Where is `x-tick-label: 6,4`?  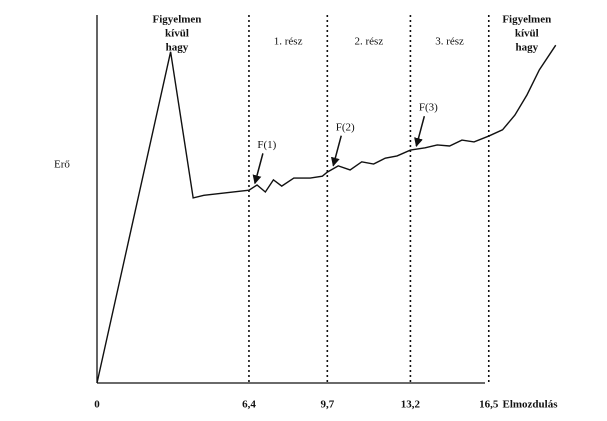
x-tick-label: 6,4 is located at coordinates (249, 405).